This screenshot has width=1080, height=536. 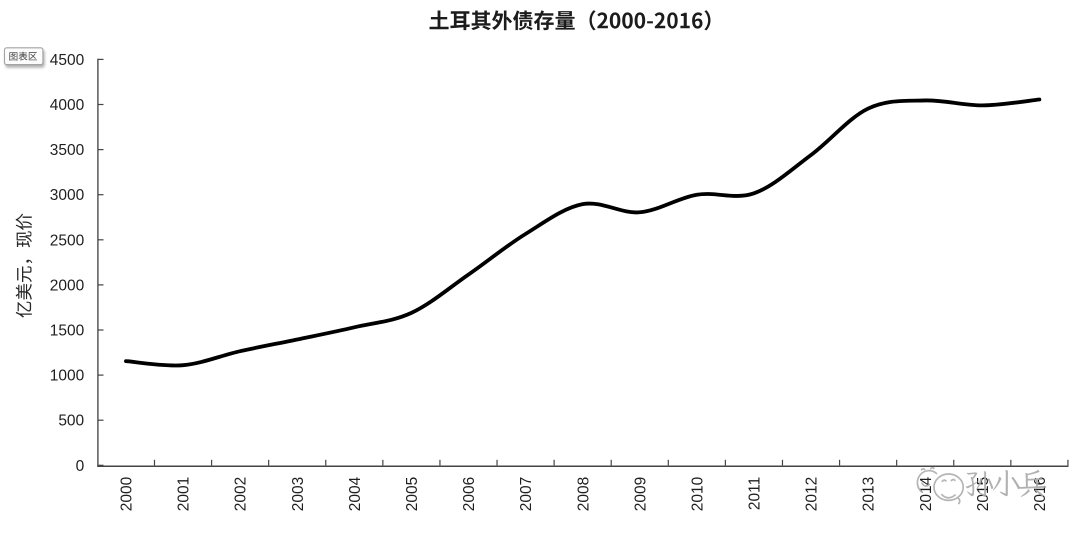 What do you see at coordinates (67, 195) in the screenshot?
I see `y-tick-label: 3000` at bounding box center [67, 195].